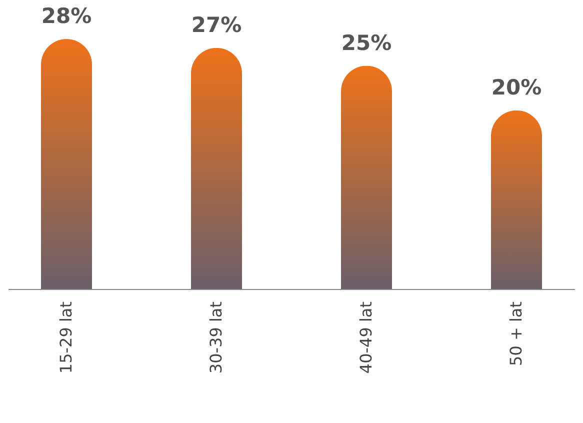 The image size is (583, 423). What do you see at coordinates (516, 87) in the screenshot?
I see `data-label: 20%` at bounding box center [516, 87].